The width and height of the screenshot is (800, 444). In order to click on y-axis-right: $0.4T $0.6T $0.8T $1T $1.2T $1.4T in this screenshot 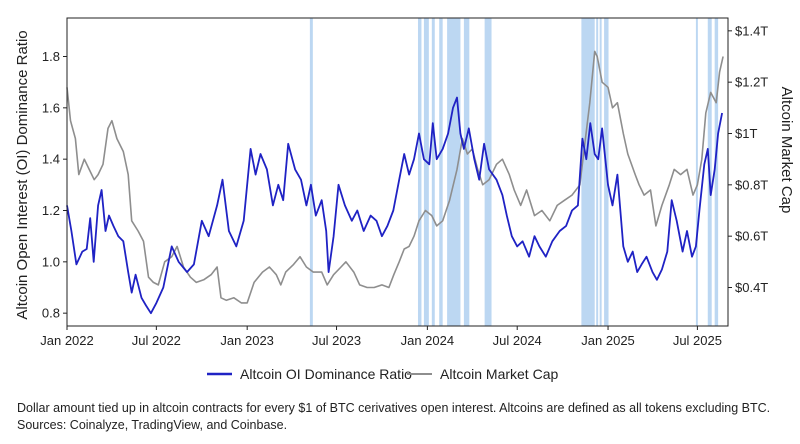, I will do `click(748, 159)`.